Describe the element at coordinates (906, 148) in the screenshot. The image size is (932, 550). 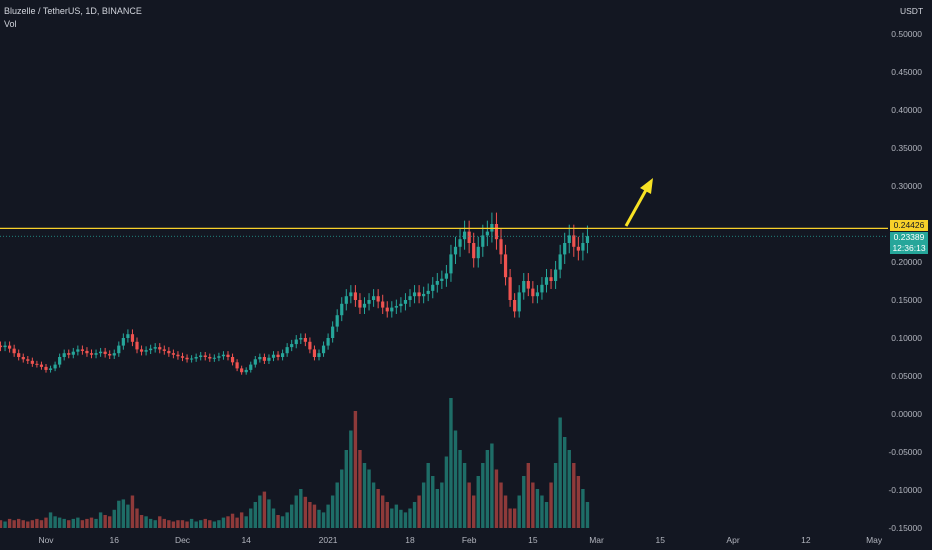
I see `y-axis-tick-label: 0.35000` at that location.